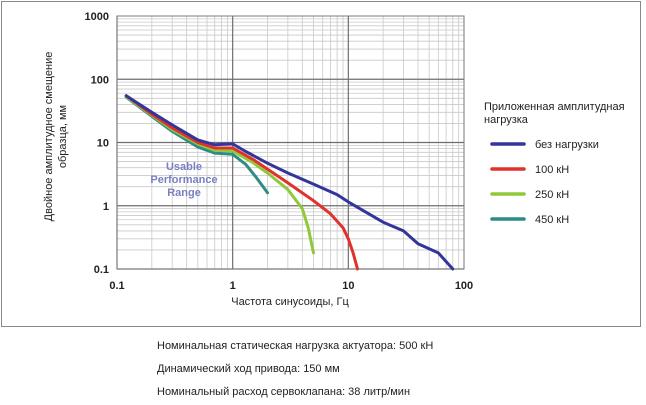 The width and height of the screenshot is (646, 405). What do you see at coordinates (567, 145) in the screenshot?
I see `legend-label: без нагрузки` at bounding box center [567, 145].